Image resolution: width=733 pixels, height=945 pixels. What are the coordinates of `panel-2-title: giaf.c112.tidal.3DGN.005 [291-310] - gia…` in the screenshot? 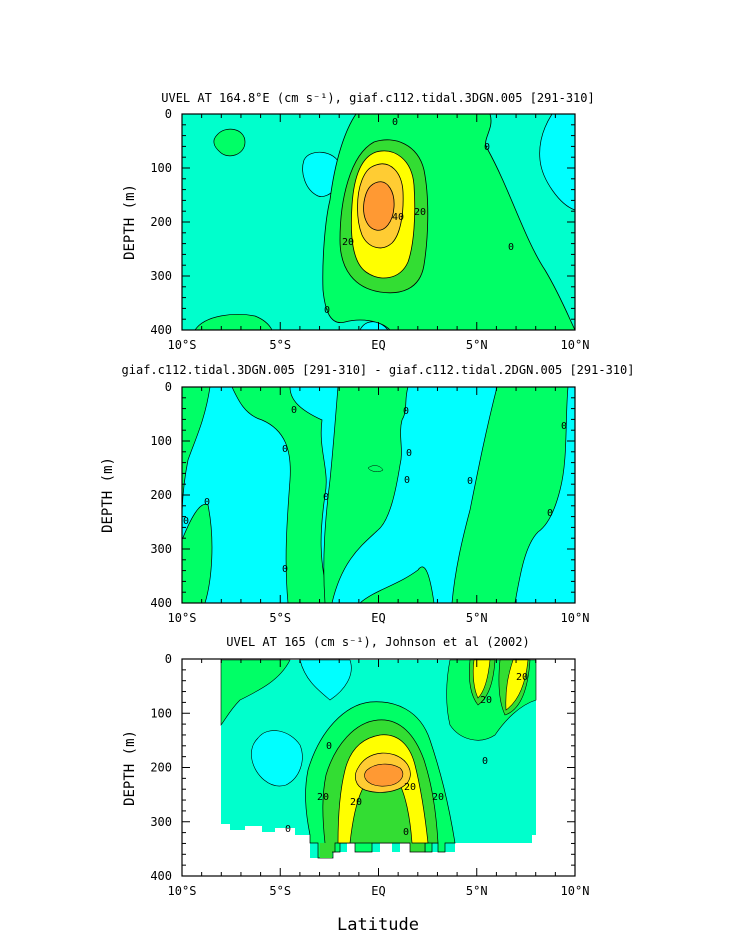 It's located at (378, 370).